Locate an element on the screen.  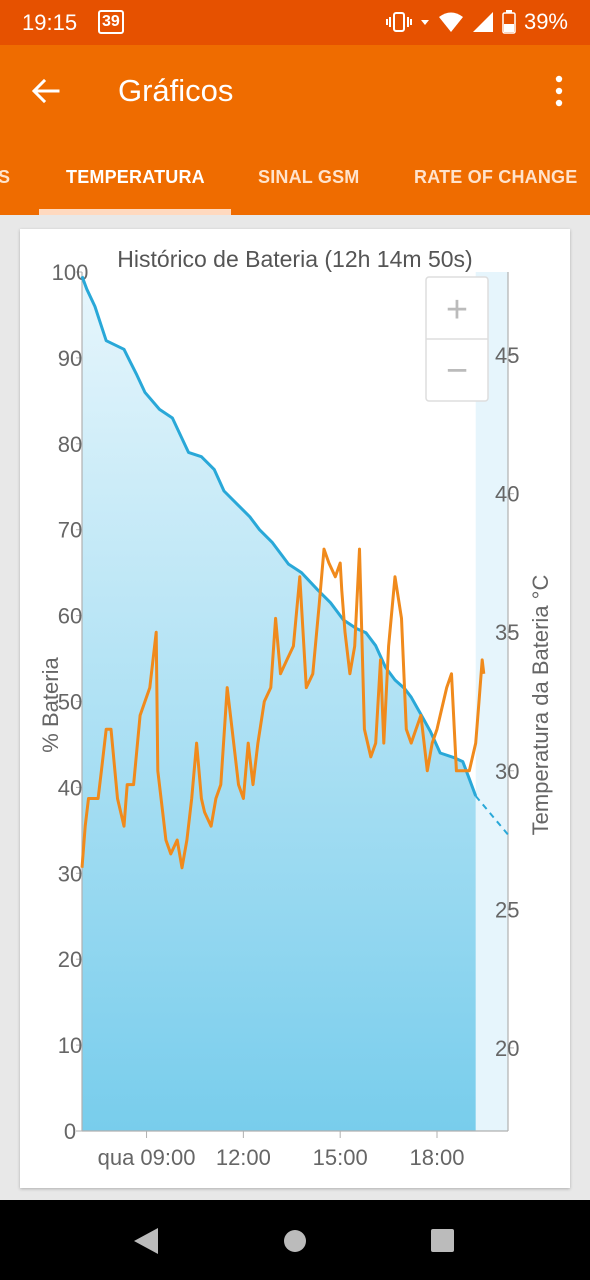
vibrate-icon is located at coordinates (398, 22).